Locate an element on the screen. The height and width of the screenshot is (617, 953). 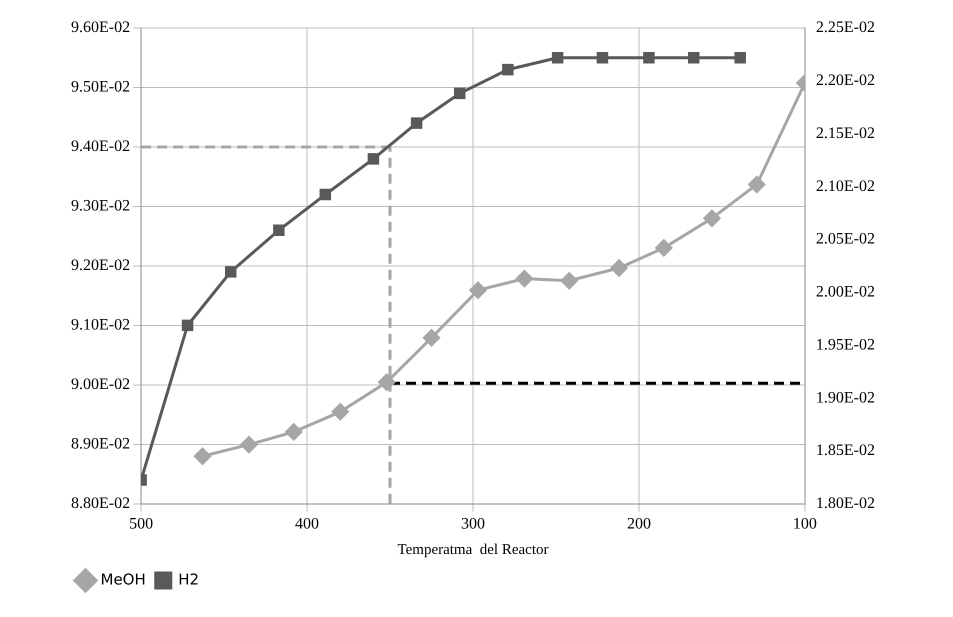
x-tick-label: 100 is located at coordinates (804, 524).